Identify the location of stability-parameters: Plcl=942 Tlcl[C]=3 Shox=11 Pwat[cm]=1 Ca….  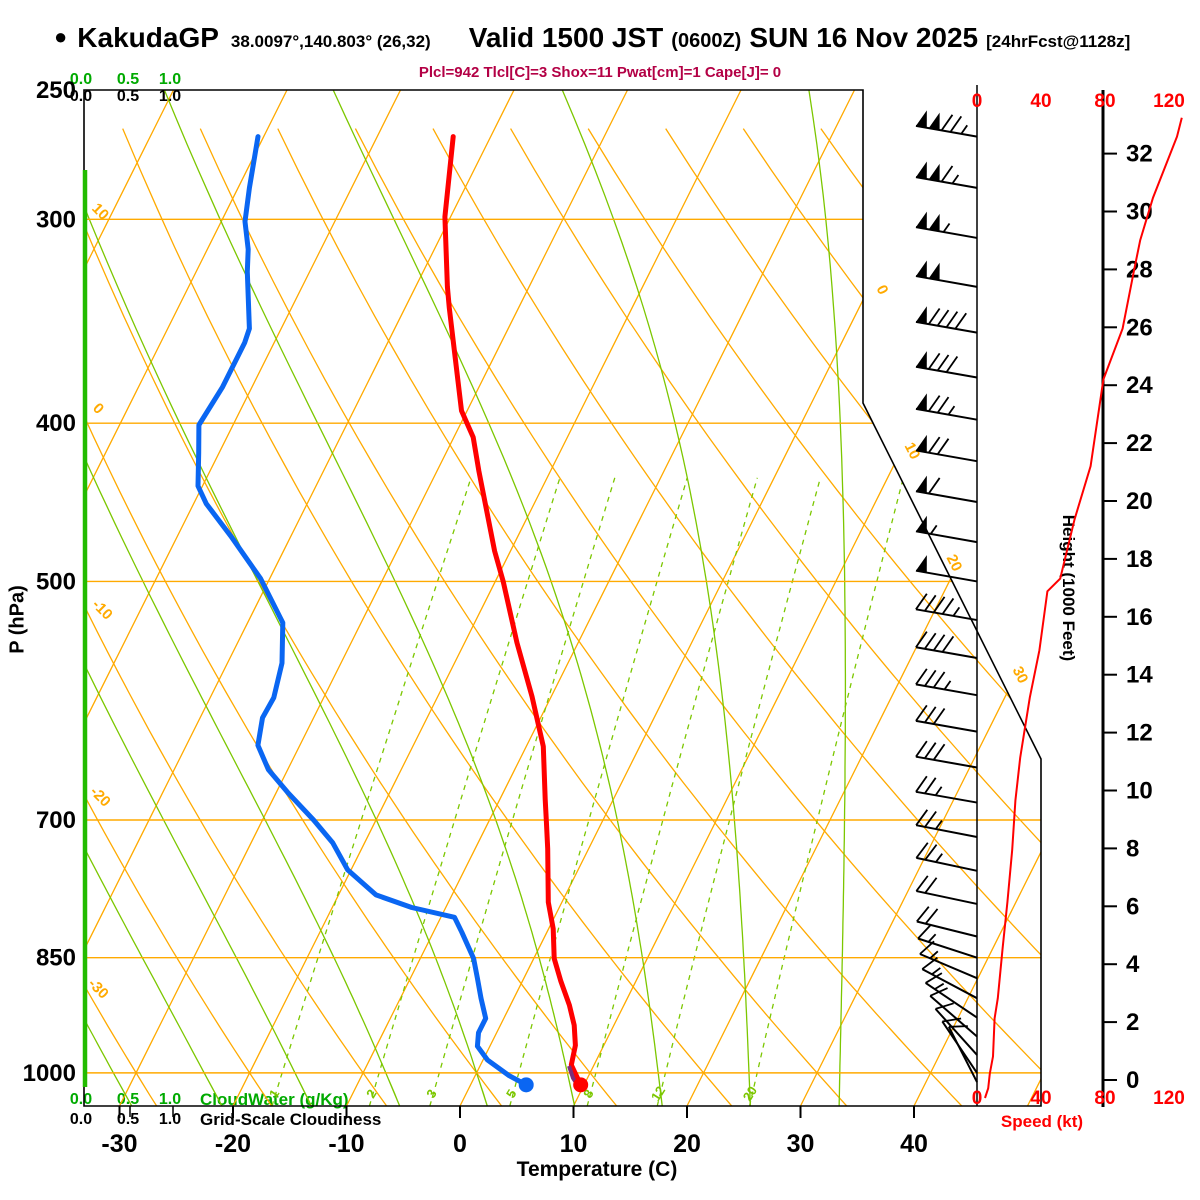
(600, 72).